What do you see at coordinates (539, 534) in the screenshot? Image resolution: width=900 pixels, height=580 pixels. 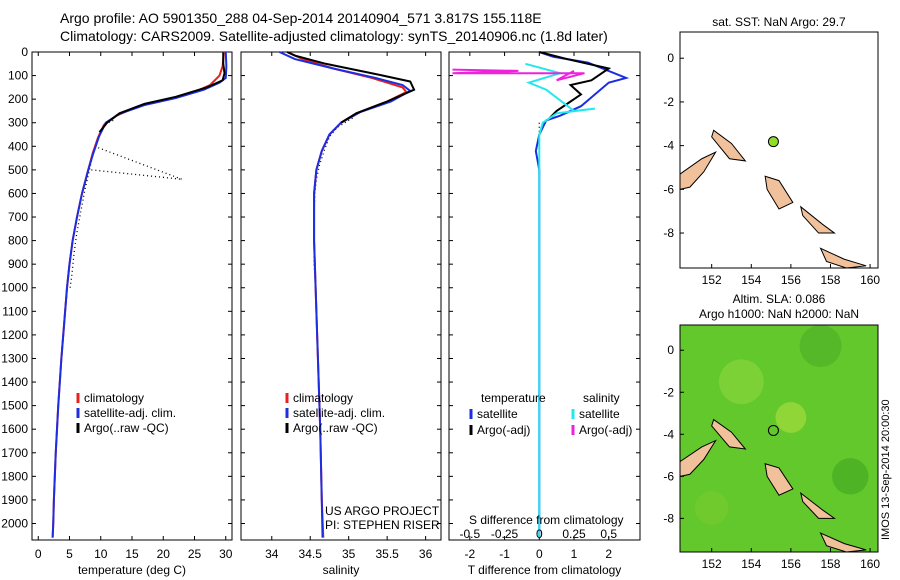 I see `diff-s-tick-label: 0` at bounding box center [539, 534].